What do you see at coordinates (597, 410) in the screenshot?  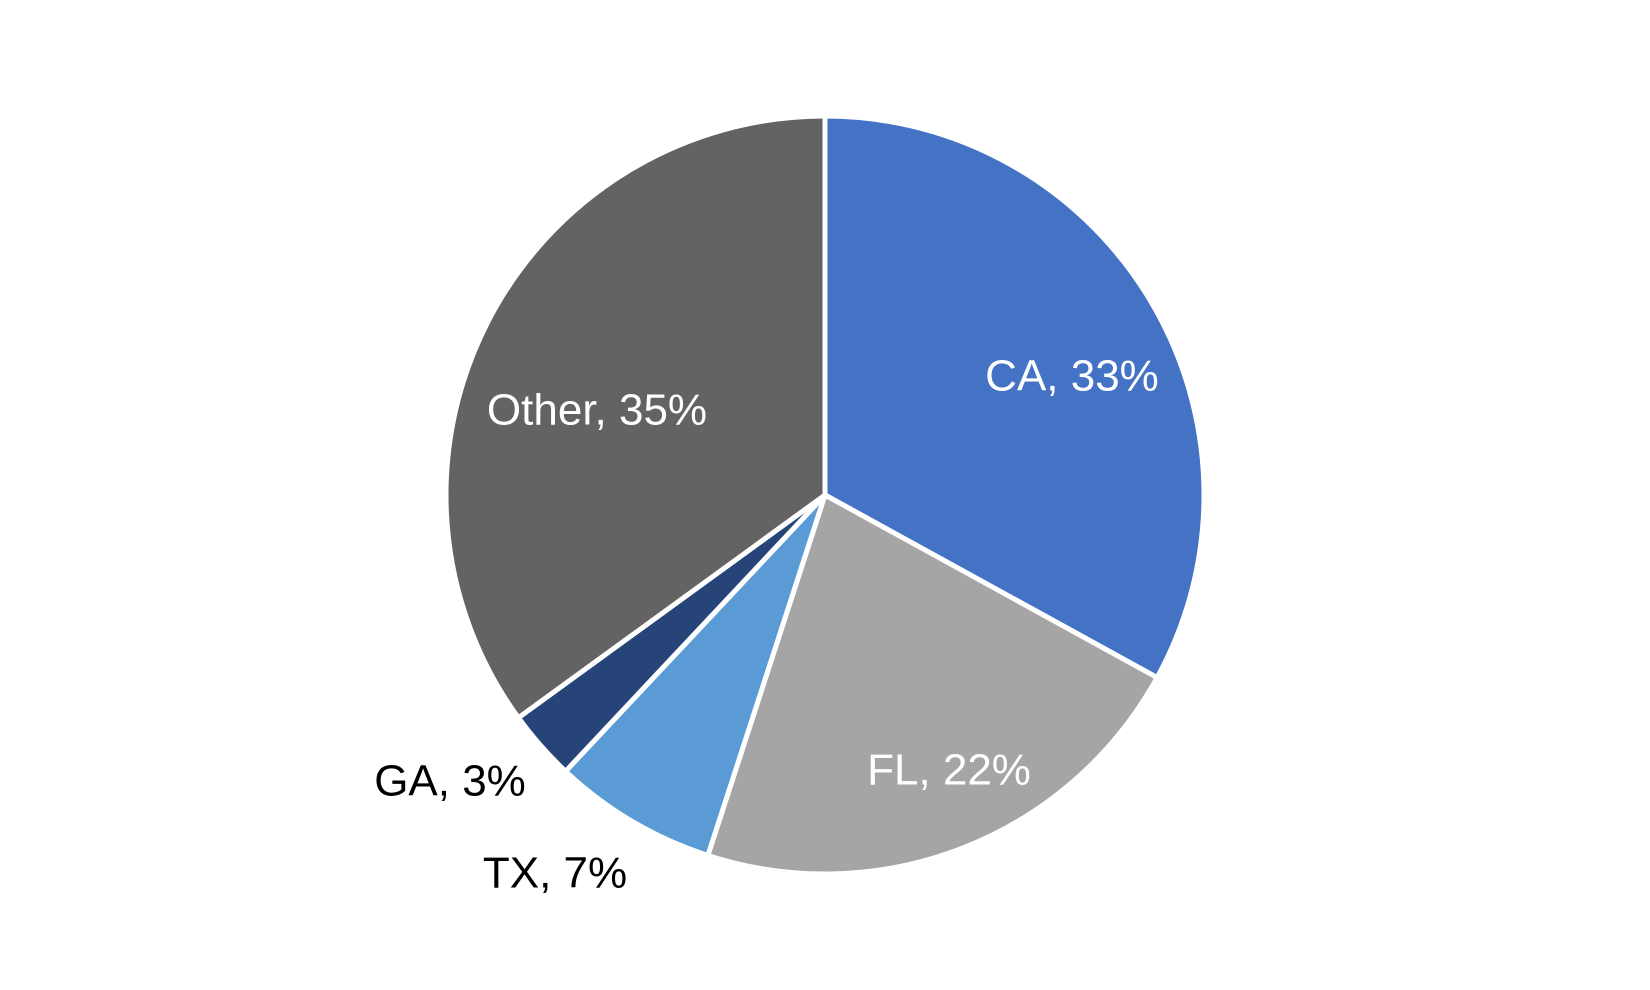 I see `data-label-other: Other, 35%` at bounding box center [597, 410].